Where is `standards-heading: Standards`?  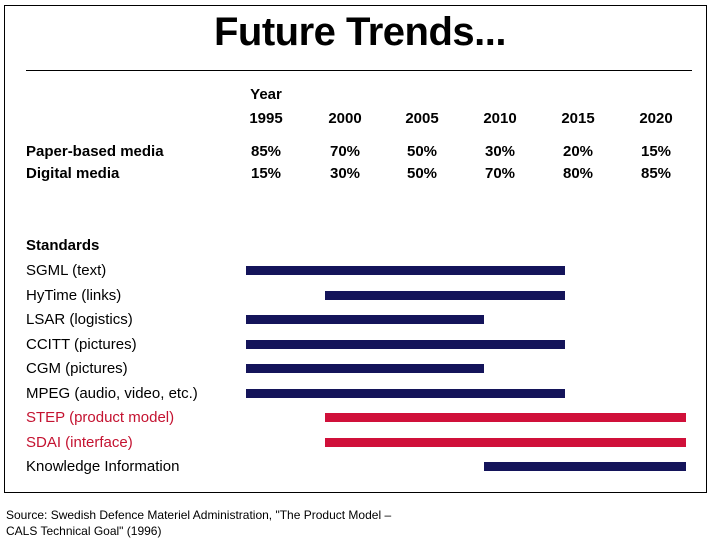 standards-heading: Standards is located at coordinates (63, 245).